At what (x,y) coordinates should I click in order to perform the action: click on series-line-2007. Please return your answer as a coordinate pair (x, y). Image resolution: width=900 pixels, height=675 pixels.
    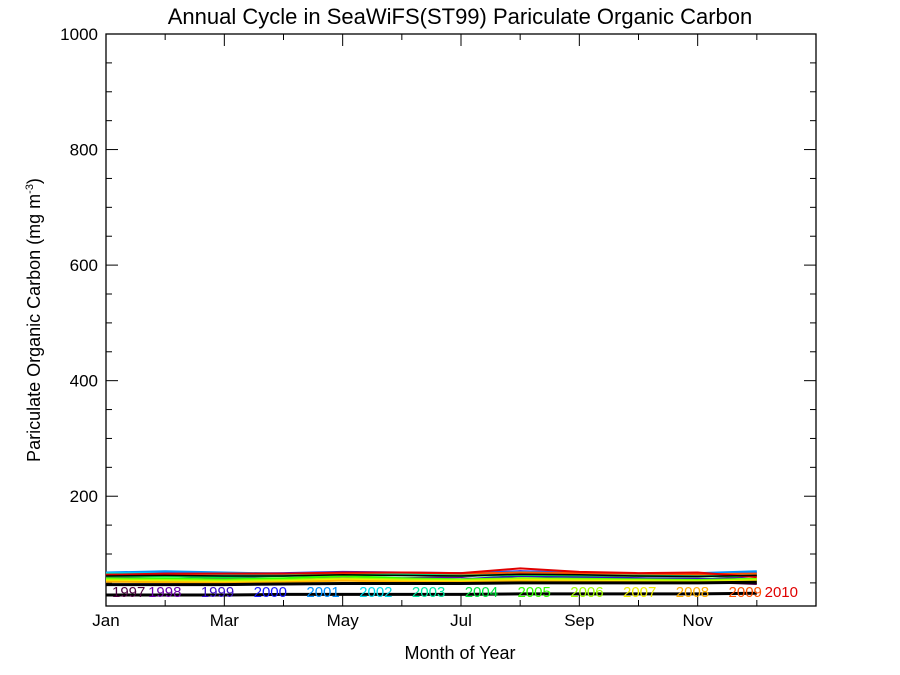
    Looking at the image, I should click on (431, 580).